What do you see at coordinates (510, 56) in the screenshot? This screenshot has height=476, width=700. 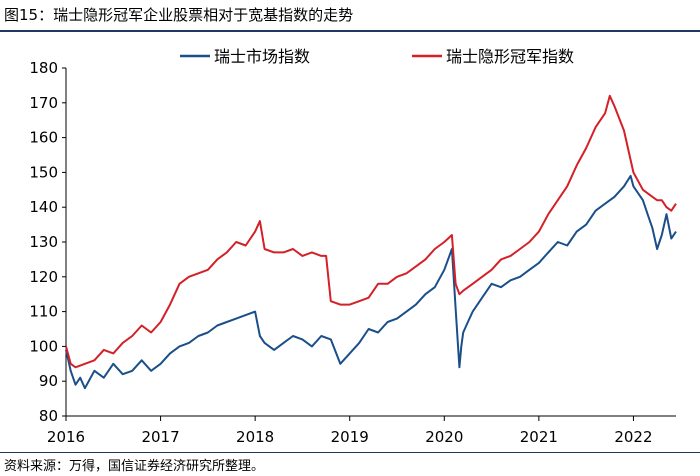 I see `legend-label-champion: 瑞士隐形冠军指数` at bounding box center [510, 56].